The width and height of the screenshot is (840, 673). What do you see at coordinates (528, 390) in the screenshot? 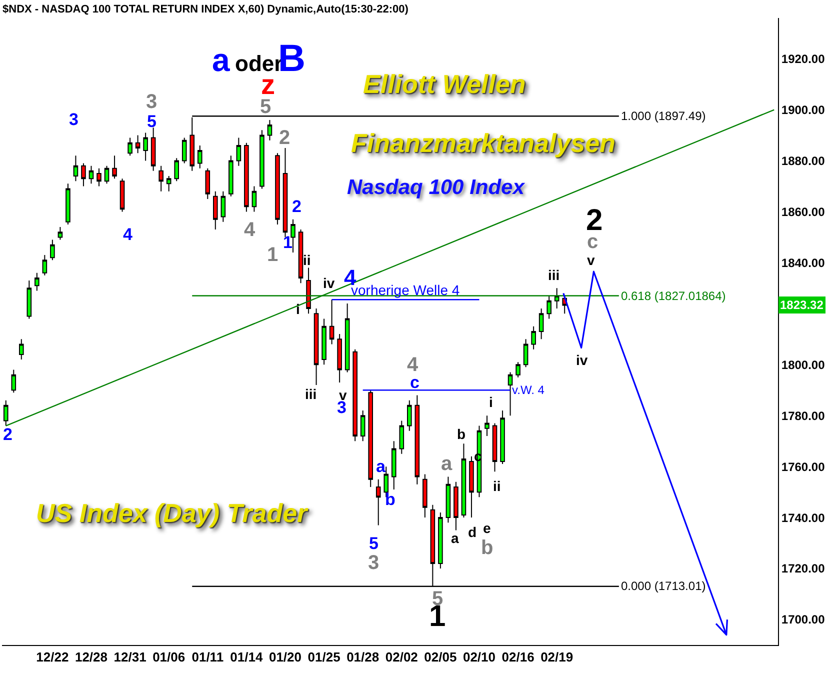
I see `series-label: v.W. 4` at bounding box center [528, 390].